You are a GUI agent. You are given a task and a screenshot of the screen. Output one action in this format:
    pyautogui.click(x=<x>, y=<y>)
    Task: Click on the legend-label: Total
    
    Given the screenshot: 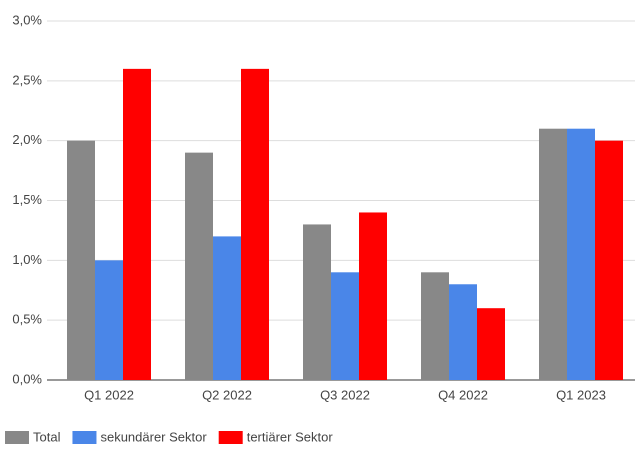 What is the action you would take?
    pyautogui.click(x=47, y=436)
    